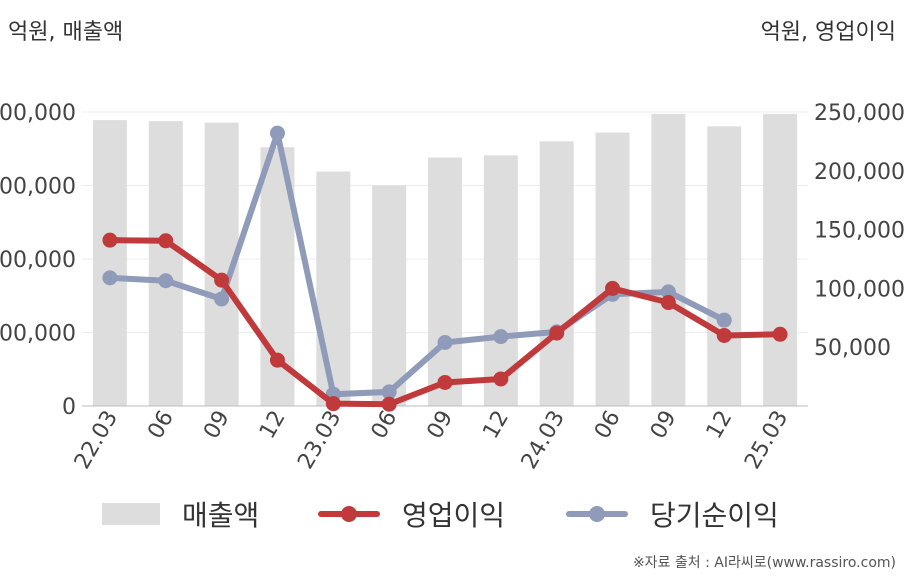 The image size is (908, 580). I want to click on left-tick-label: 200,000, so click(38, 334).